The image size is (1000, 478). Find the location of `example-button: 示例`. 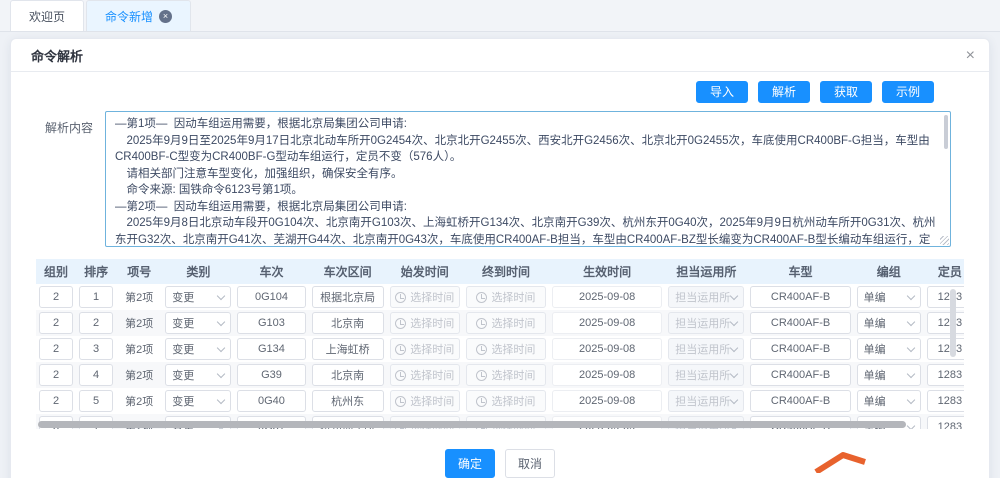

example-button: 示例 is located at coordinates (907, 92).